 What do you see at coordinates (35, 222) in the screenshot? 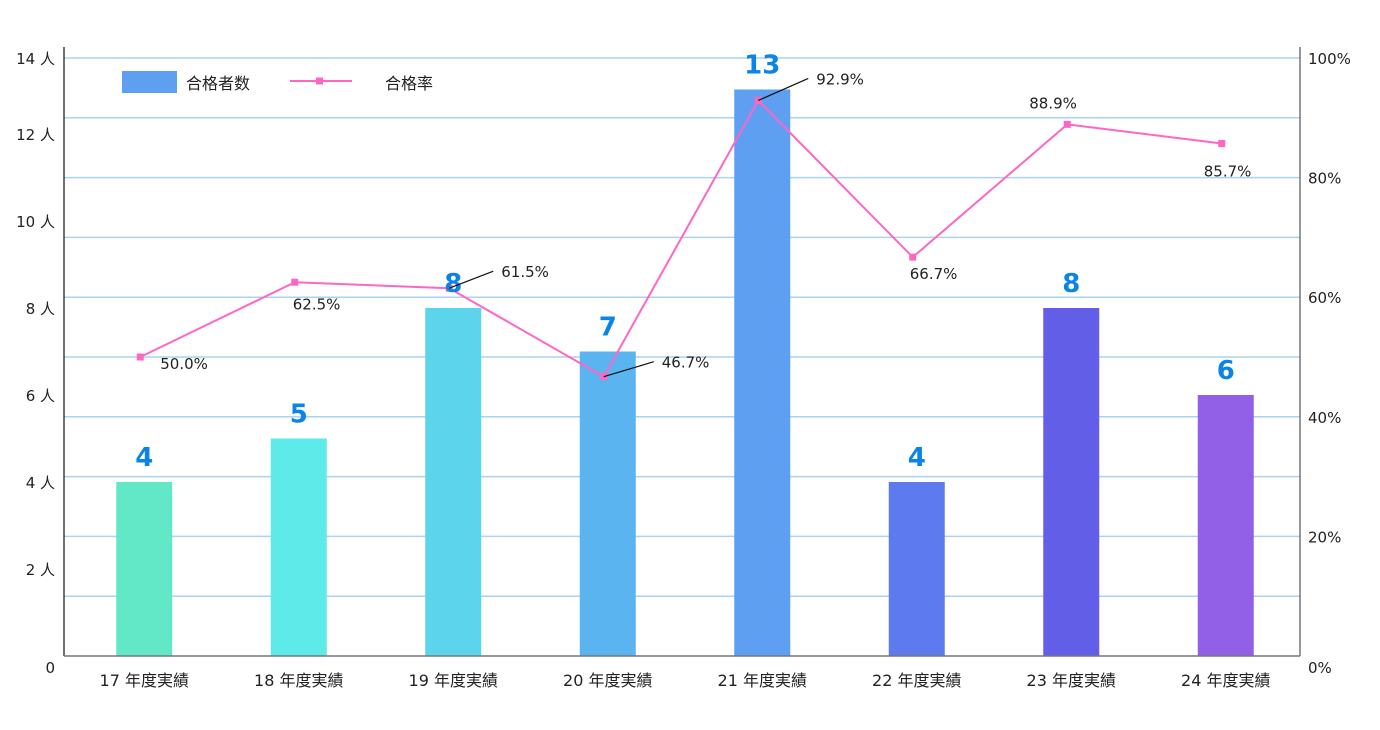
I see `left-axis-tick-label: 10 人` at bounding box center [35, 222].